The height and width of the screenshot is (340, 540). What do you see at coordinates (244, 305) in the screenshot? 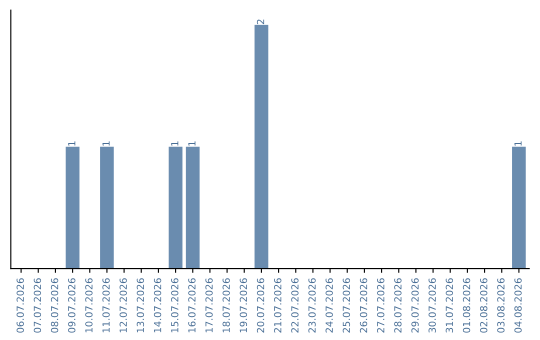
I see `x-tick-label: 19.07.2026` at bounding box center [244, 305].